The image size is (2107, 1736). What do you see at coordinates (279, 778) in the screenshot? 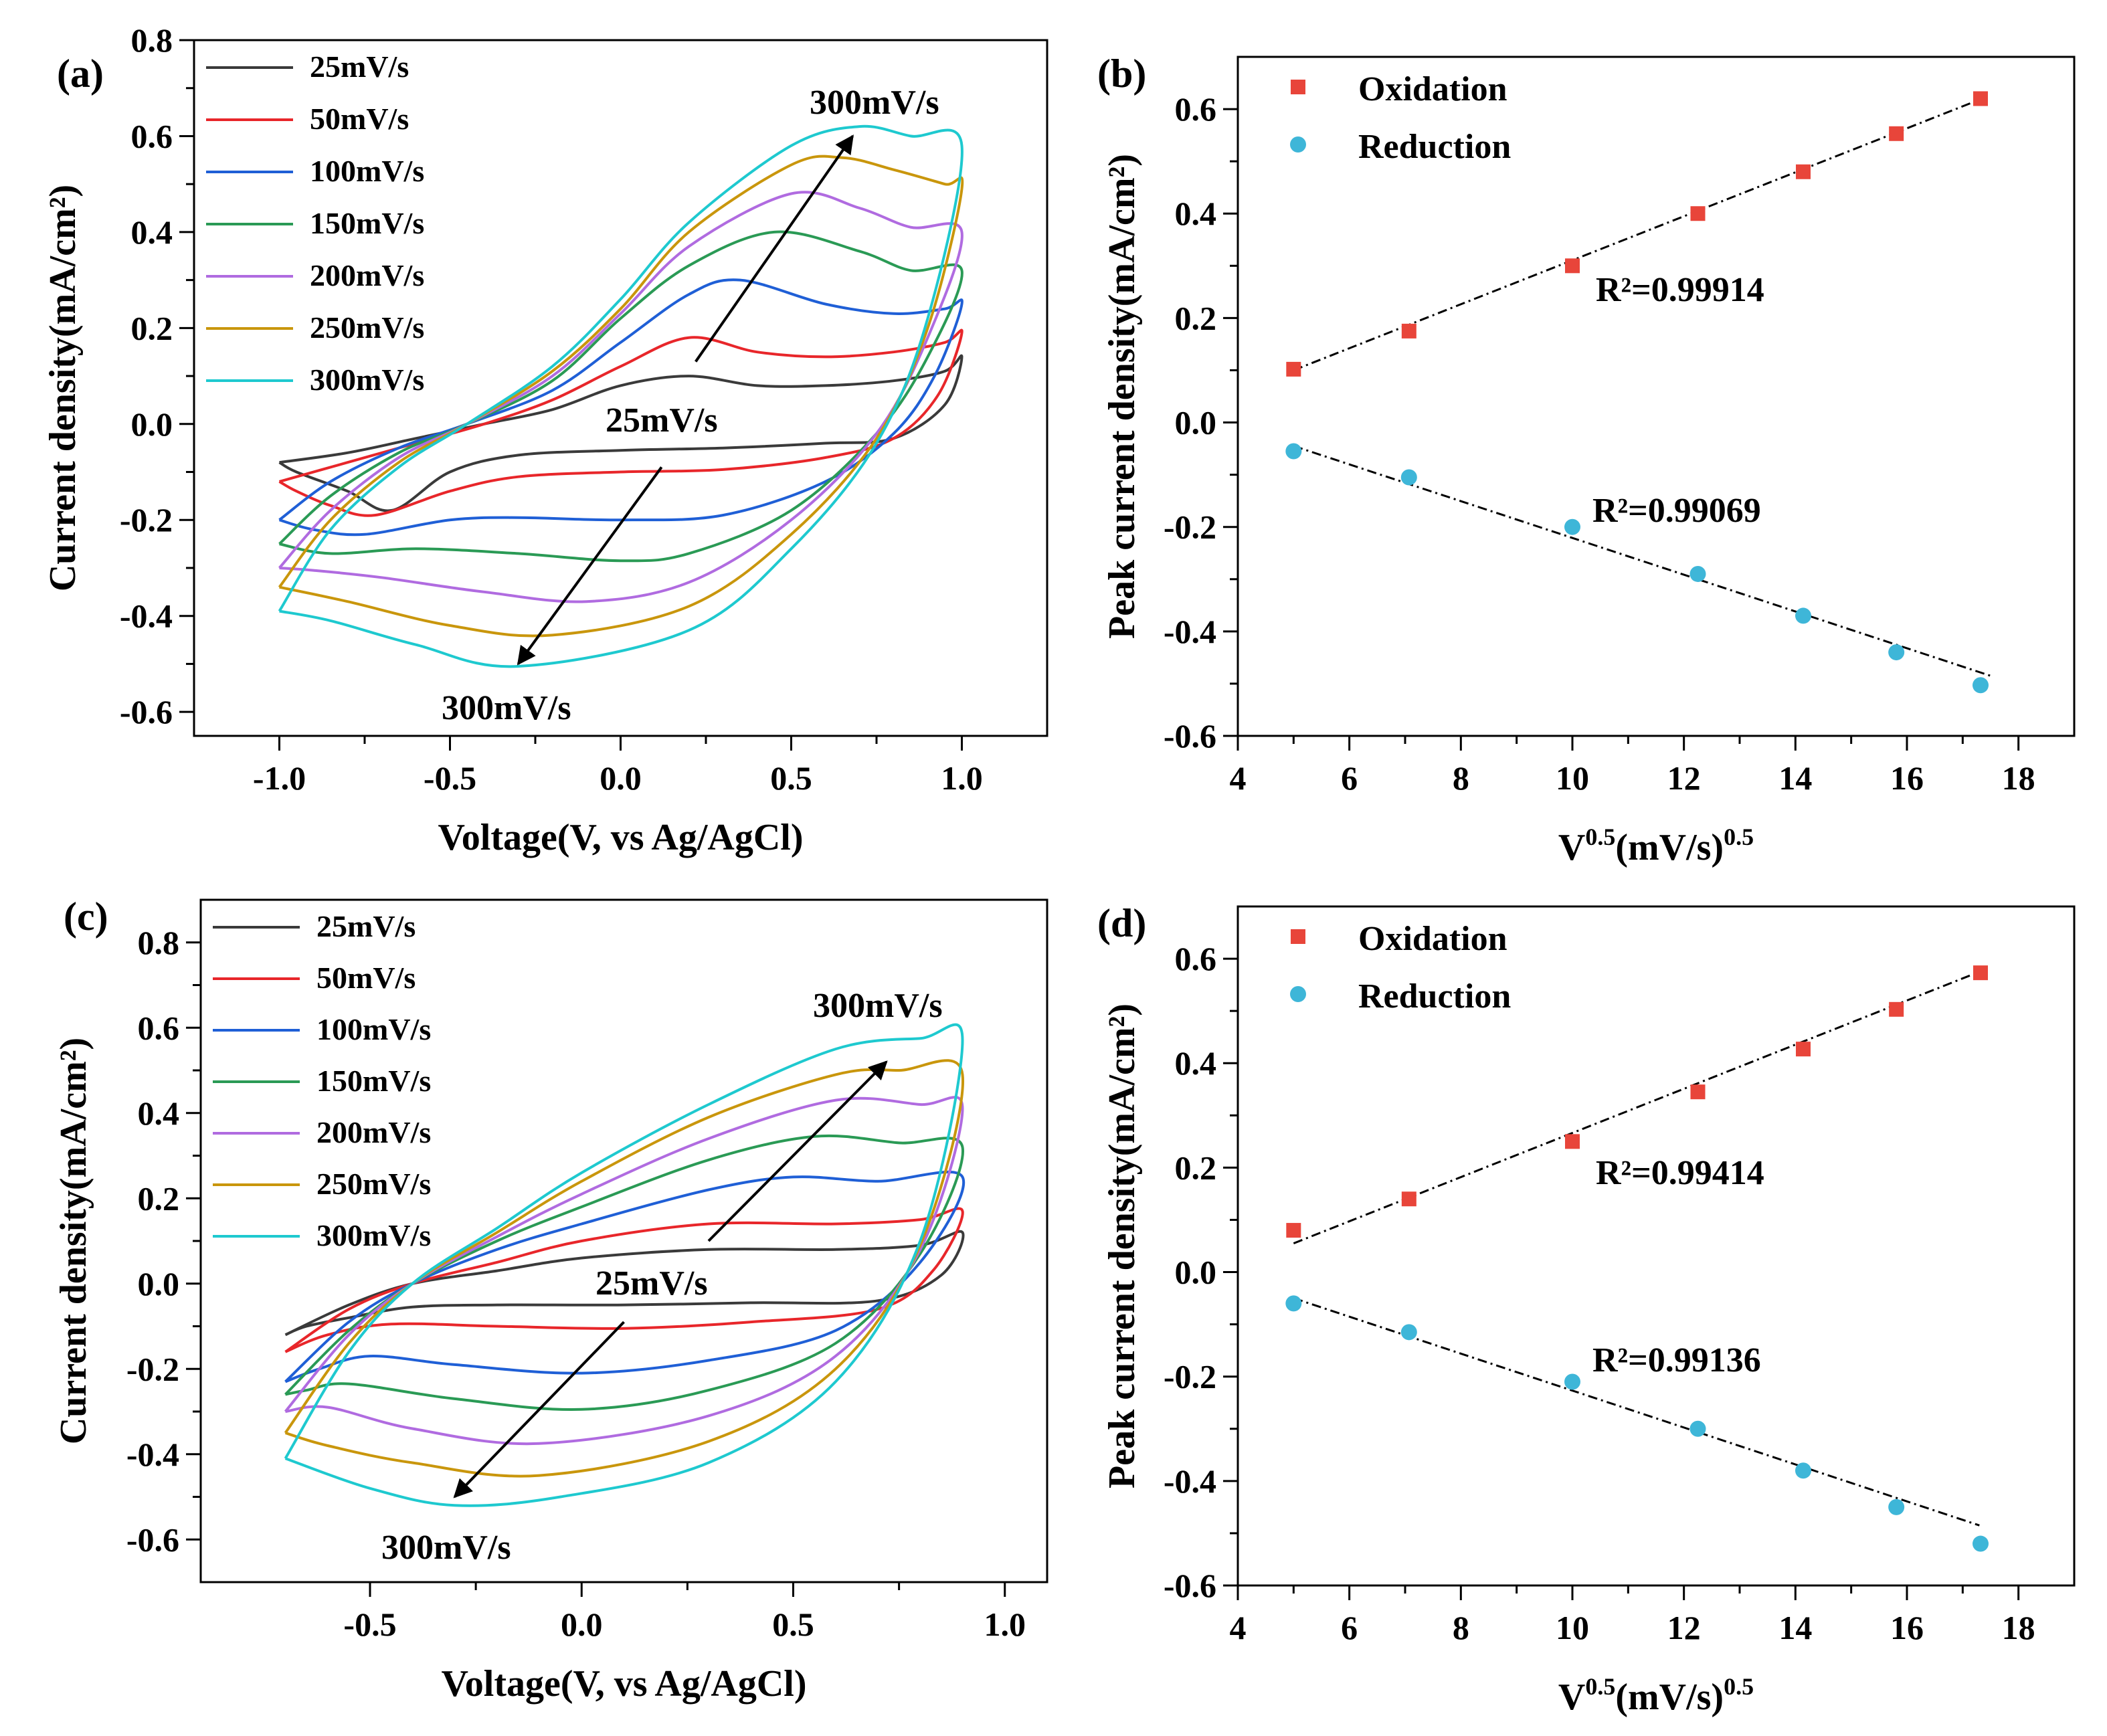
I see `x-tick-label: -1.0` at bounding box center [279, 778].